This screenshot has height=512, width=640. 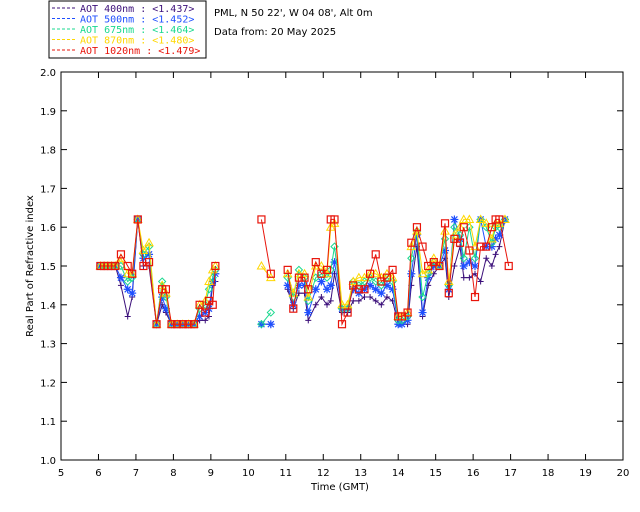 I want to click on legend-entry: AOT 675nm : <1.464>, so click(x=137, y=30).